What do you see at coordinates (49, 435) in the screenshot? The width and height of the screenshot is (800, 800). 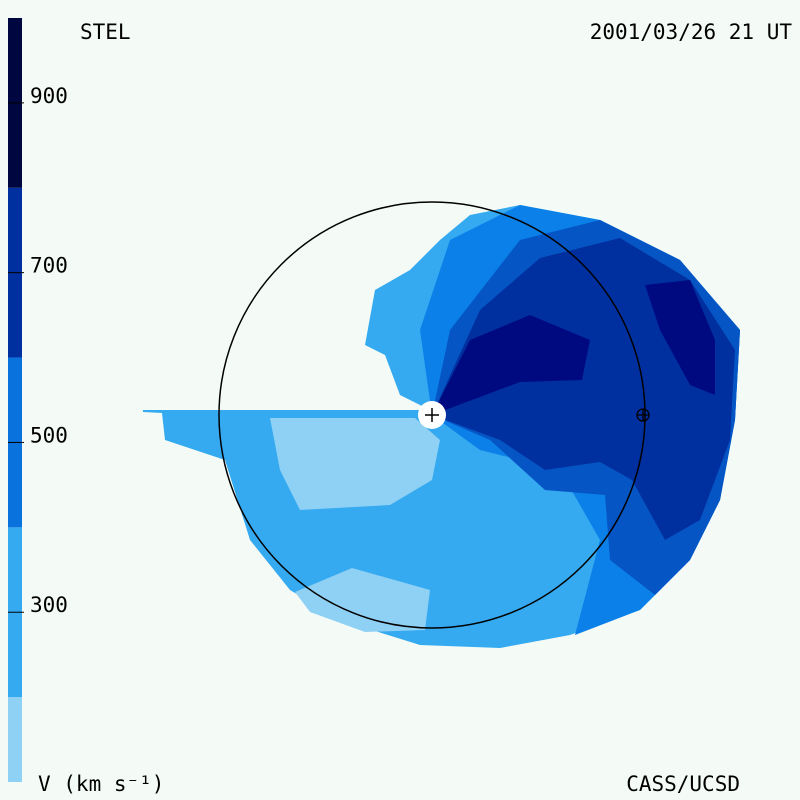 I see `colorbar-tick-label: 500` at bounding box center [49, 435].